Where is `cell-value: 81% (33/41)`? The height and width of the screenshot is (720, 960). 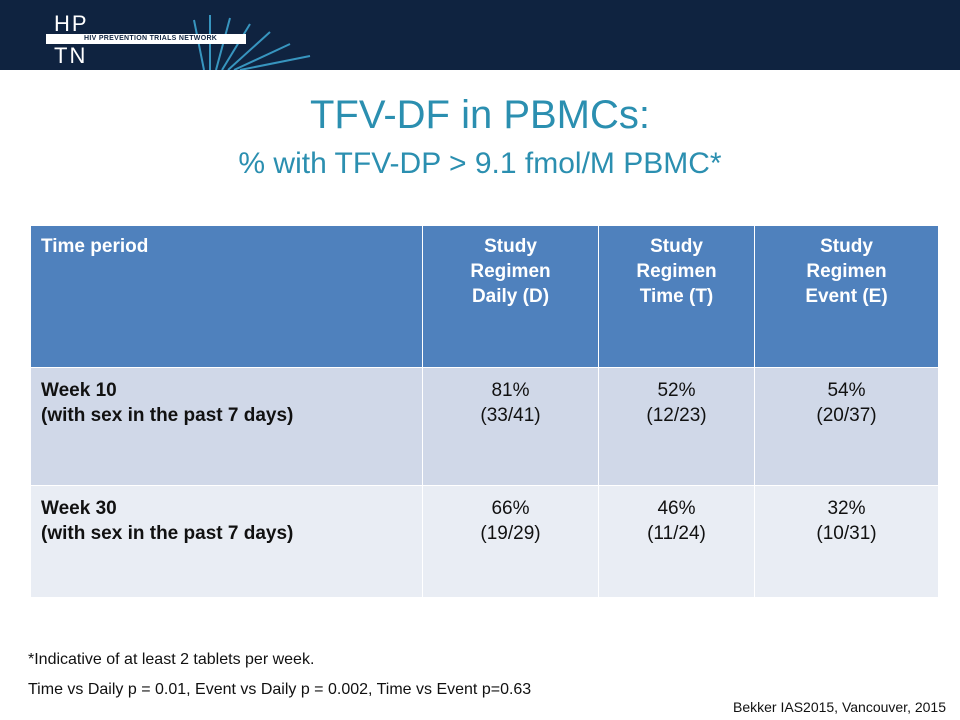 cell-value: 81% (33/41) is located at coordinates (510, 426).